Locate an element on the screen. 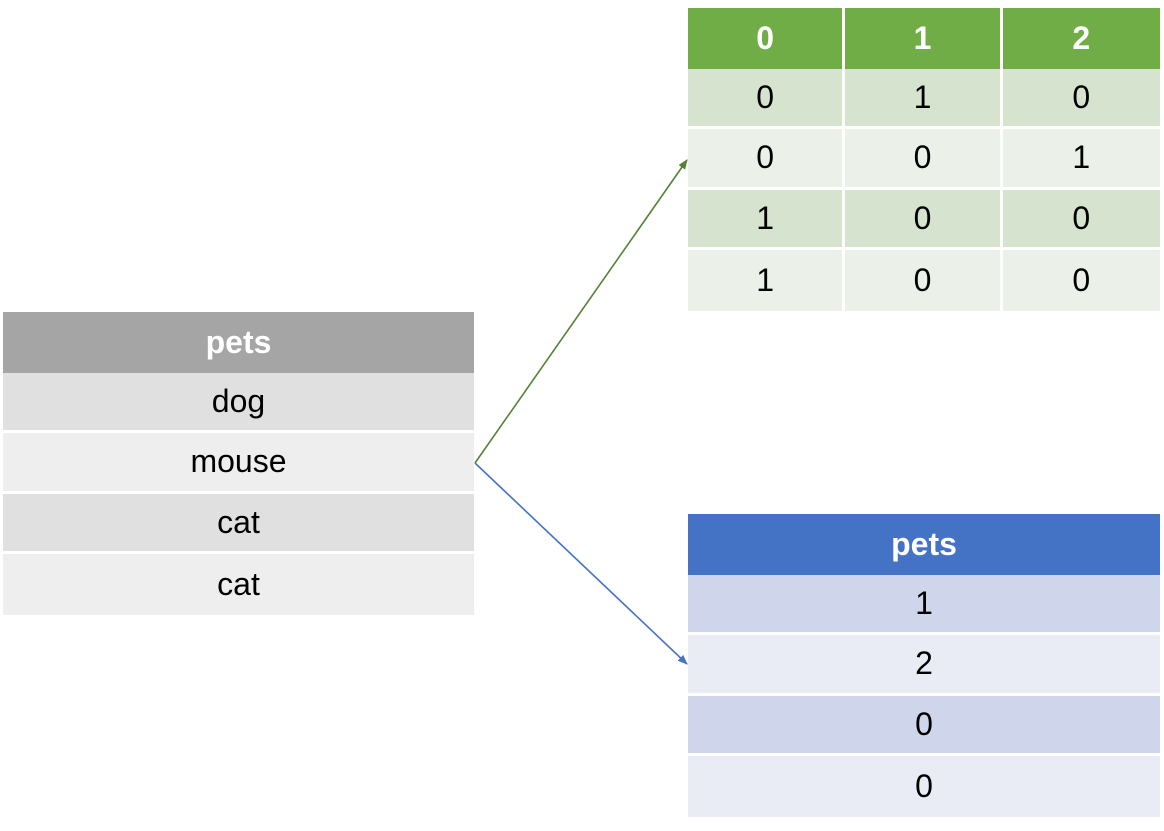 This screenshot has height=831, width=1164. label-encoded-table: pets 1 2 0 0 is located at coordinates (924, 665).